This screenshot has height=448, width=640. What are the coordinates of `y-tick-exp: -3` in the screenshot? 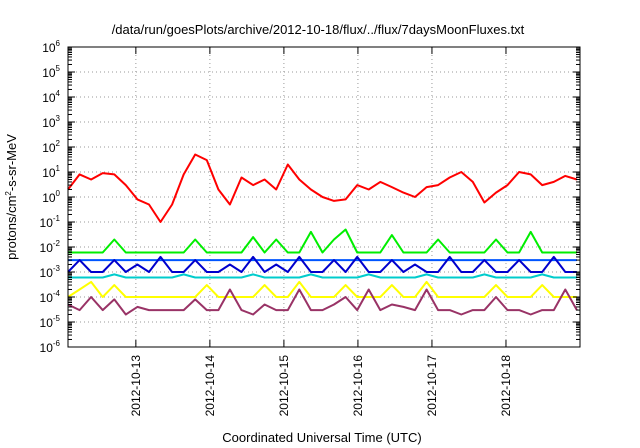 It's located at (57, 268).